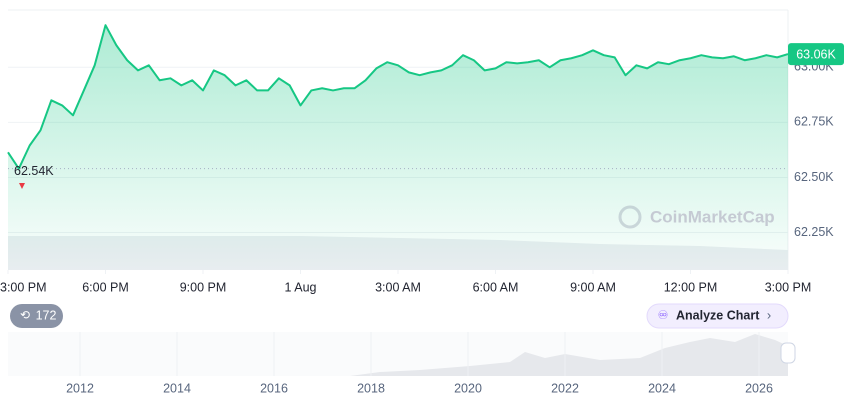 The height and width of the screenshot is (401, 860). I want to click on badge, so click(36, 316).